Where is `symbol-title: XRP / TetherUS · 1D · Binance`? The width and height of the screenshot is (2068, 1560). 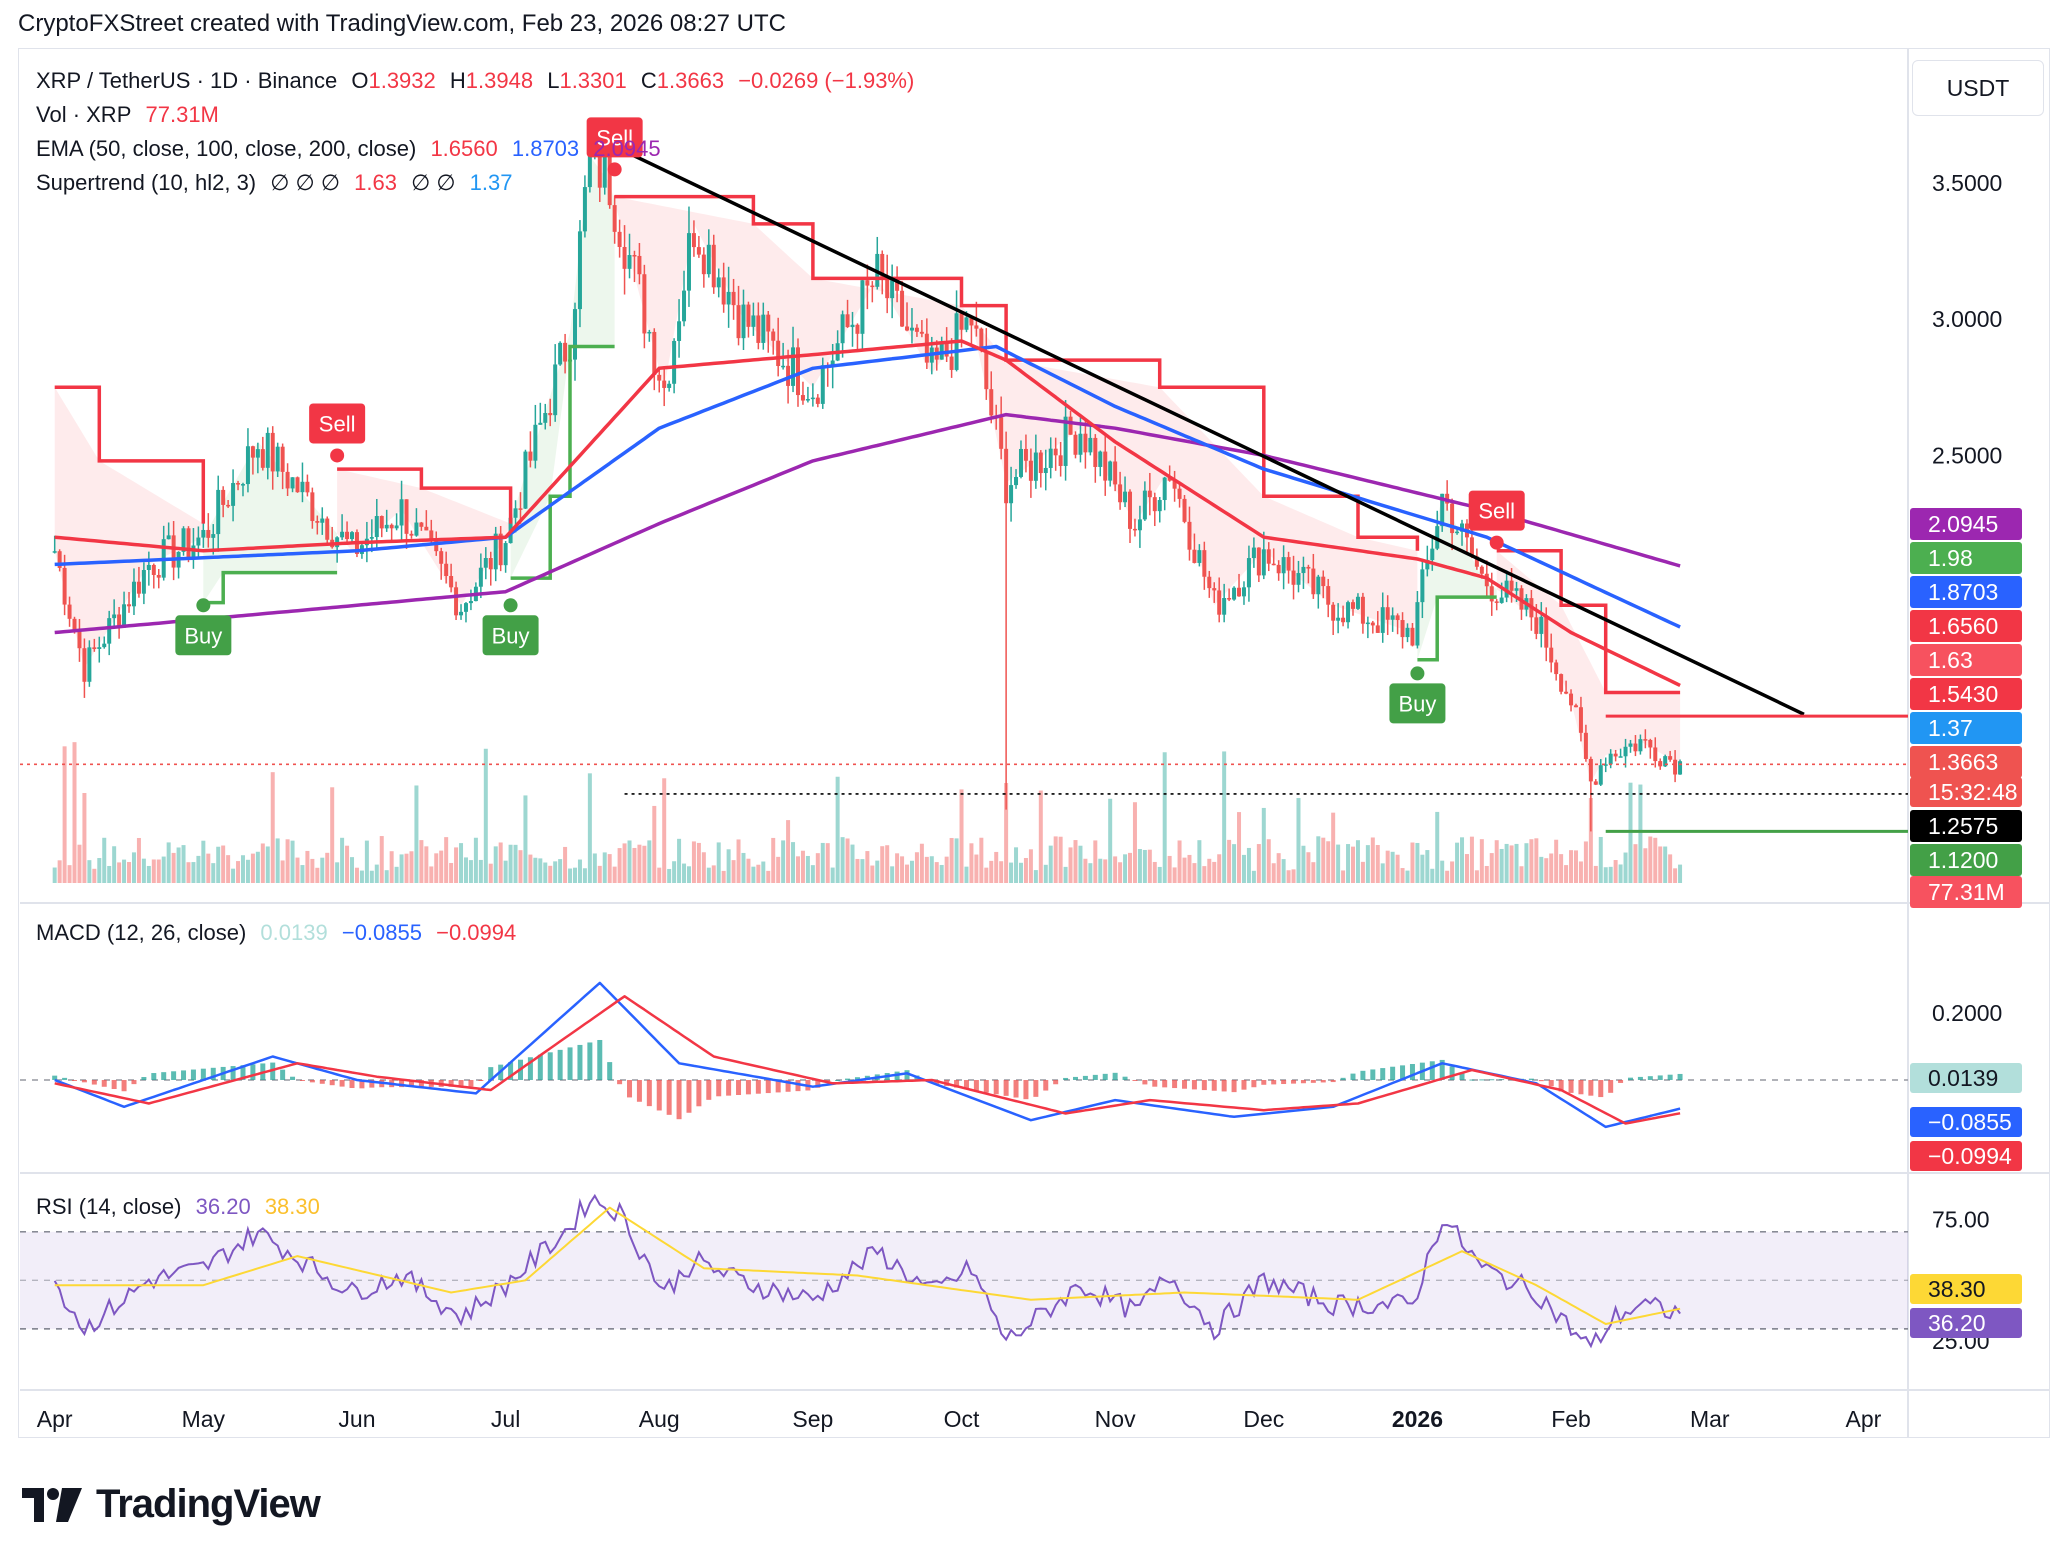 symbol-title: XRP / TetherUS · 1D · Binance is located at coordinates (187, 80).